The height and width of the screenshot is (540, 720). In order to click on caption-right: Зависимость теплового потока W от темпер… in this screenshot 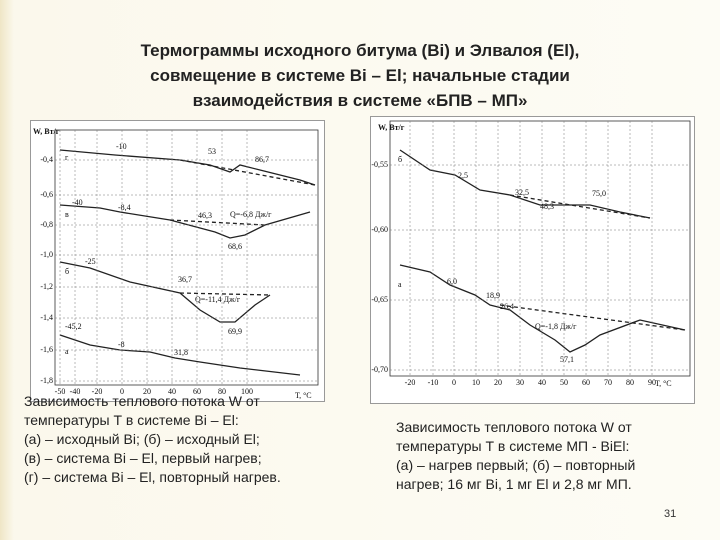, I will do `click(515, 456)`.